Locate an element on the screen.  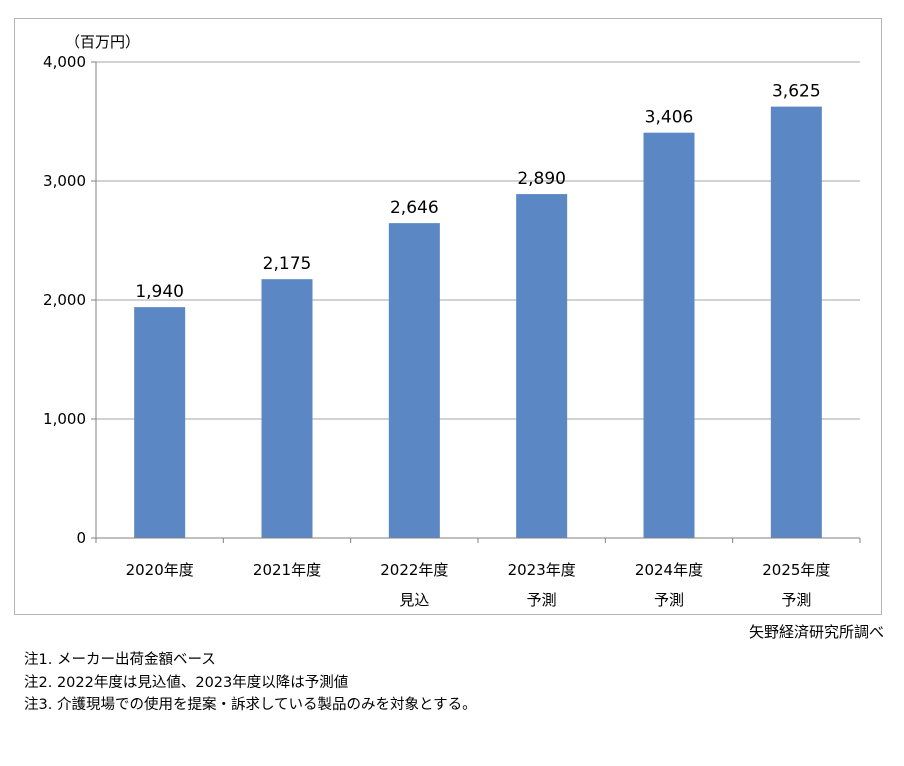
category-label: 見込 is located at coordinates (414, 600).